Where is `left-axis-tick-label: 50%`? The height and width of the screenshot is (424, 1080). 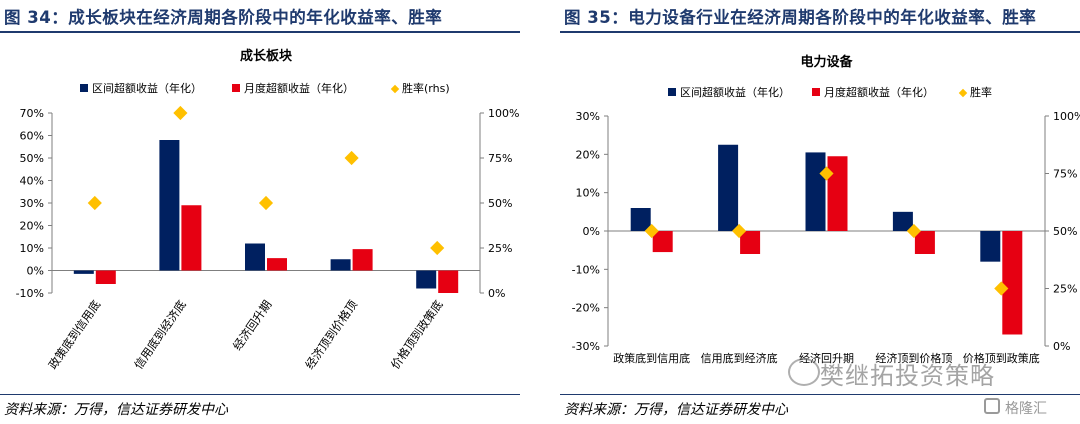
left-axis-tick-label: 50% is located at coordinates (32, 158).